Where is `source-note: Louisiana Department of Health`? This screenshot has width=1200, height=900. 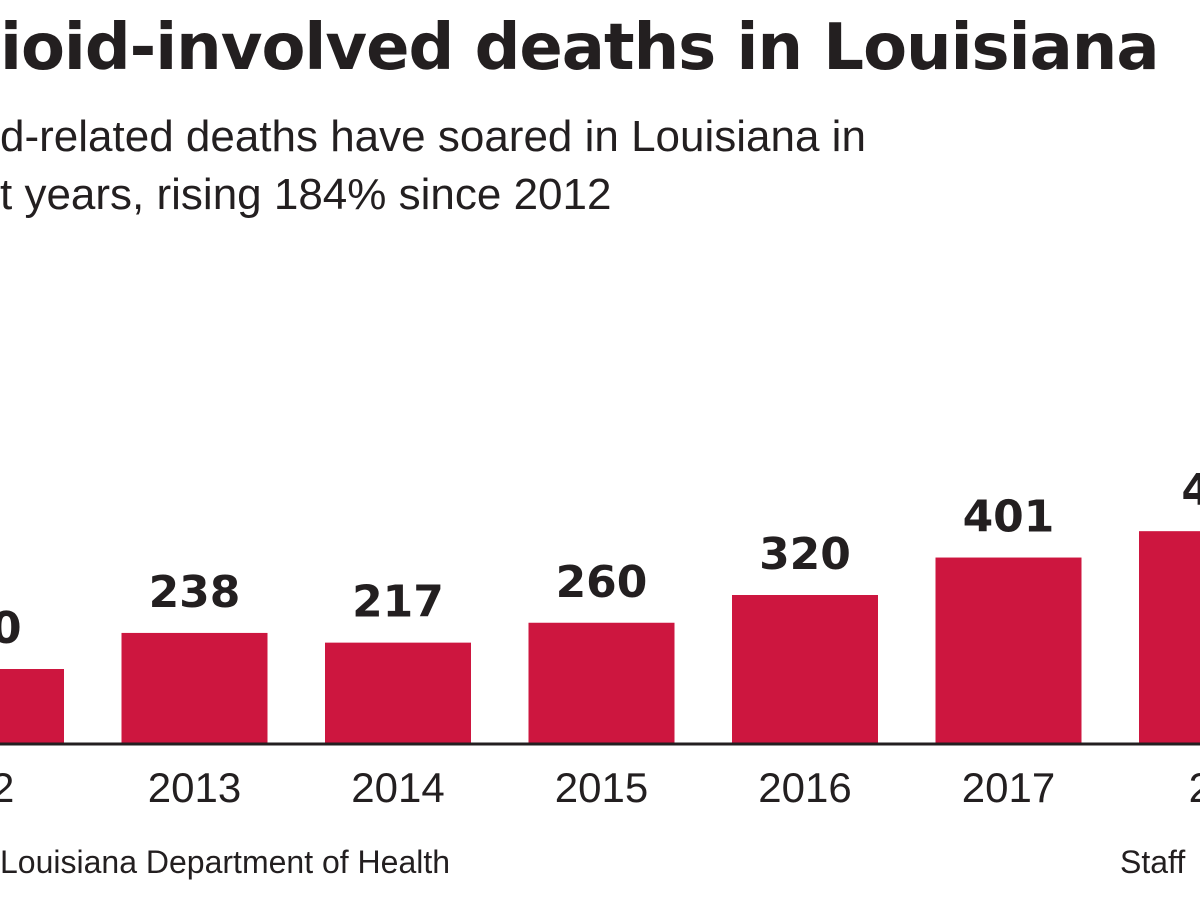
source-note: Louisiana Department of Health is located at coordinates (225, 862).